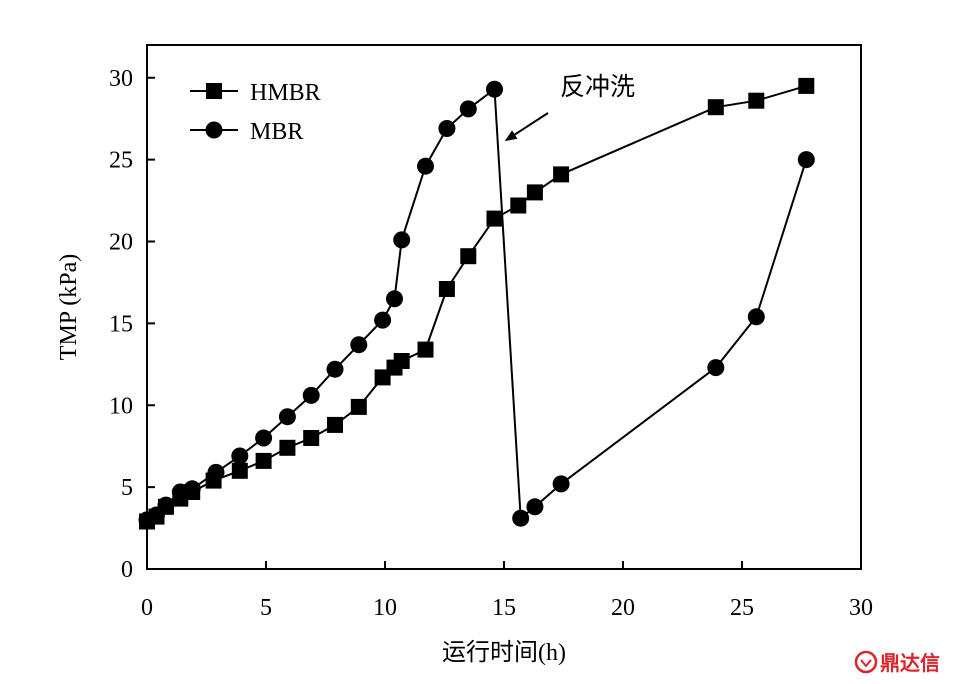 The image size is (959, 684). Describe the element at coordinates (69, 307) in the screenshot. I see `y-axis-title: TMP (kPa)` at that location.